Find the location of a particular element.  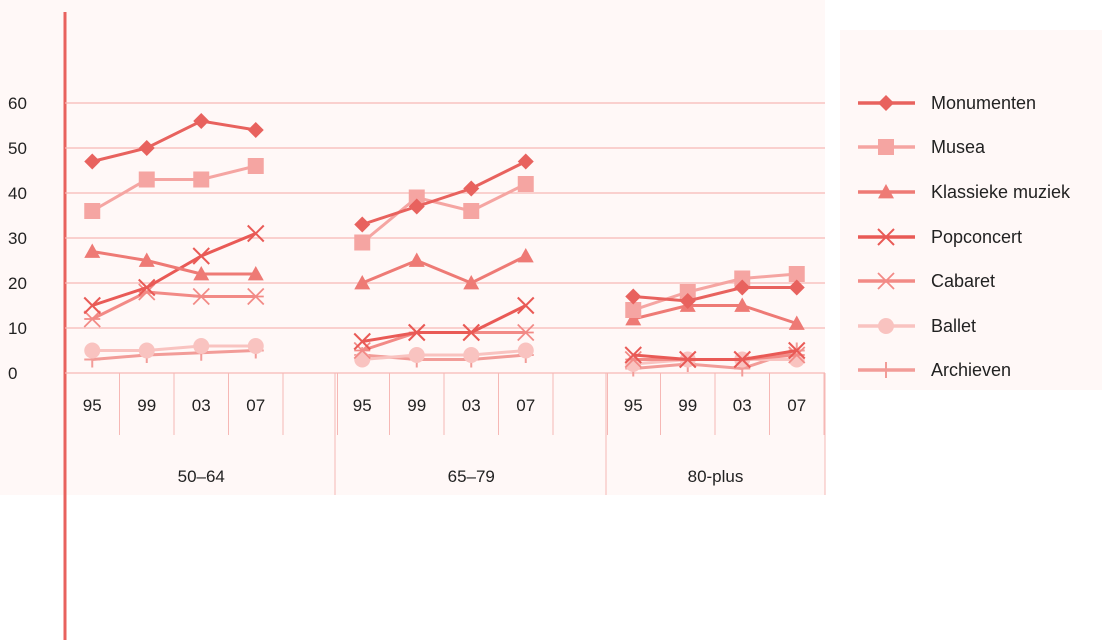

legend-label: Klassieke muziek is located at coordinates (1001, 192).